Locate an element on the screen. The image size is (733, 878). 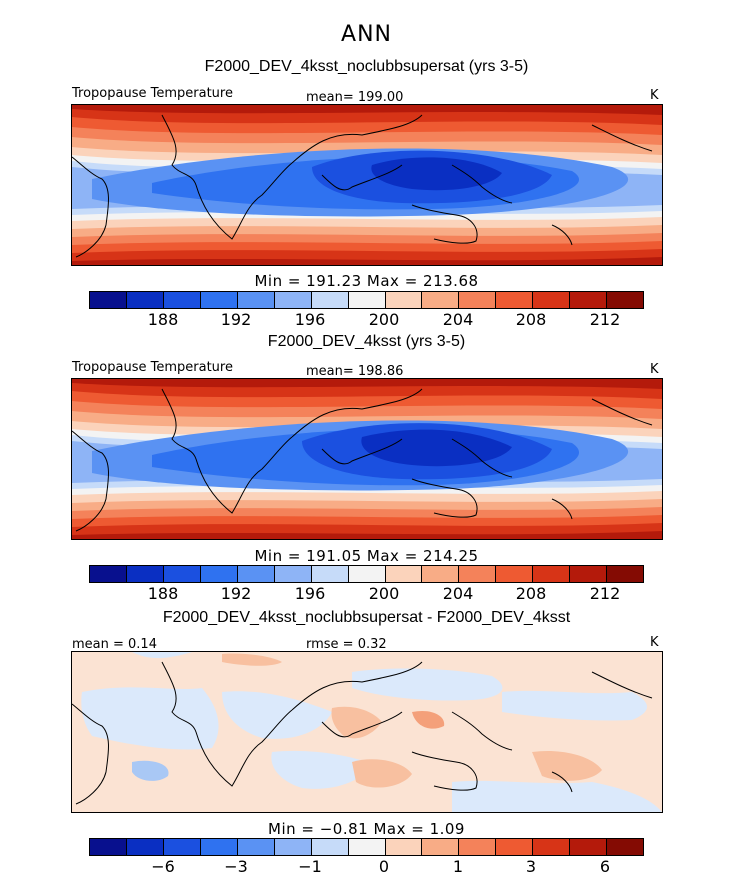
colorbar-tick: 0 is located at coordinates (384, 866).